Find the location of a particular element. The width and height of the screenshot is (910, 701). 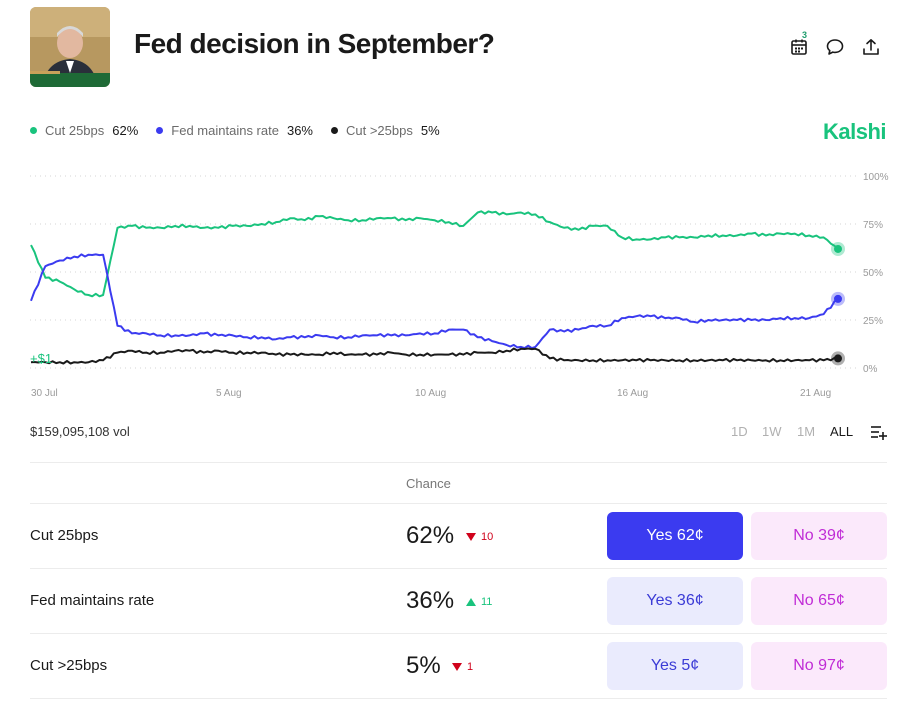

legend-item-cut-over-25bps: Cut >25bps 5% is located at coordinates (385, 130).